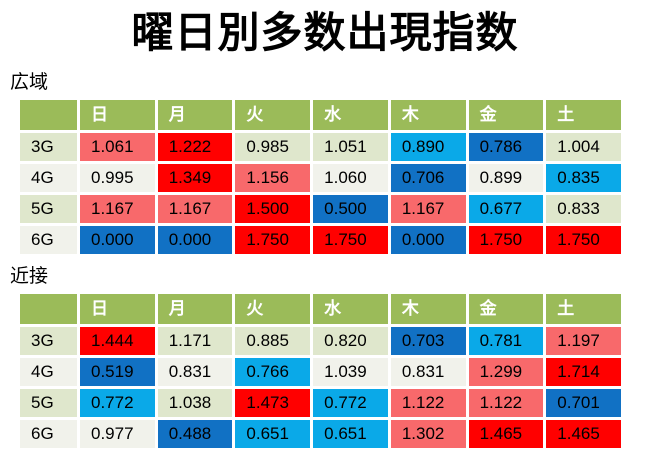  What do you see at coordinates (325, 32) in the screenshot?
I see `page-title: 曜日別多数出現指数` at bounding box center [325, 32].